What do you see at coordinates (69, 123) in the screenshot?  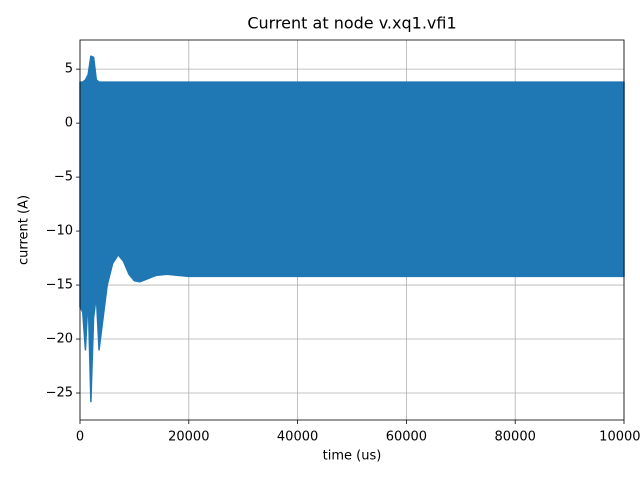 I see `y-tick-label: 0` at bounding box center [69, 123].